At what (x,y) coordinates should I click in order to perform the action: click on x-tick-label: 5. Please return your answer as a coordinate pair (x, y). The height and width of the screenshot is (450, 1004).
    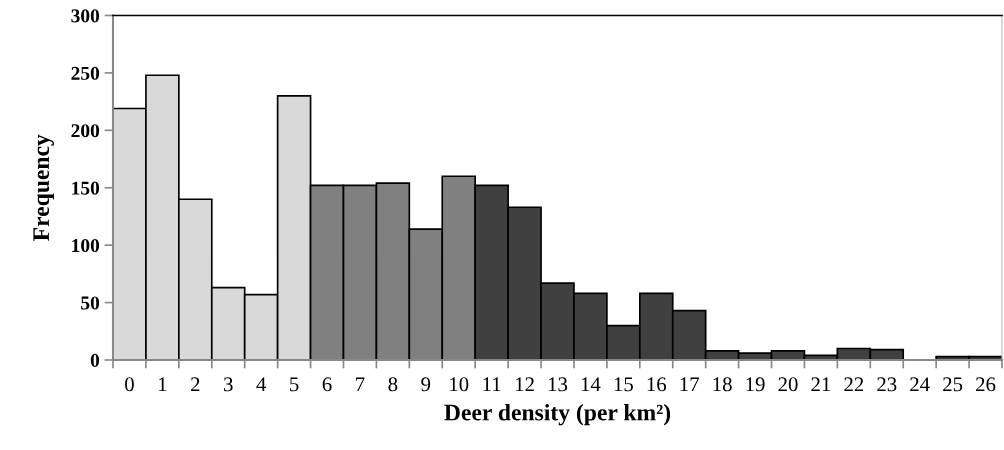
    Looking at the image, I should click on (294, 384).